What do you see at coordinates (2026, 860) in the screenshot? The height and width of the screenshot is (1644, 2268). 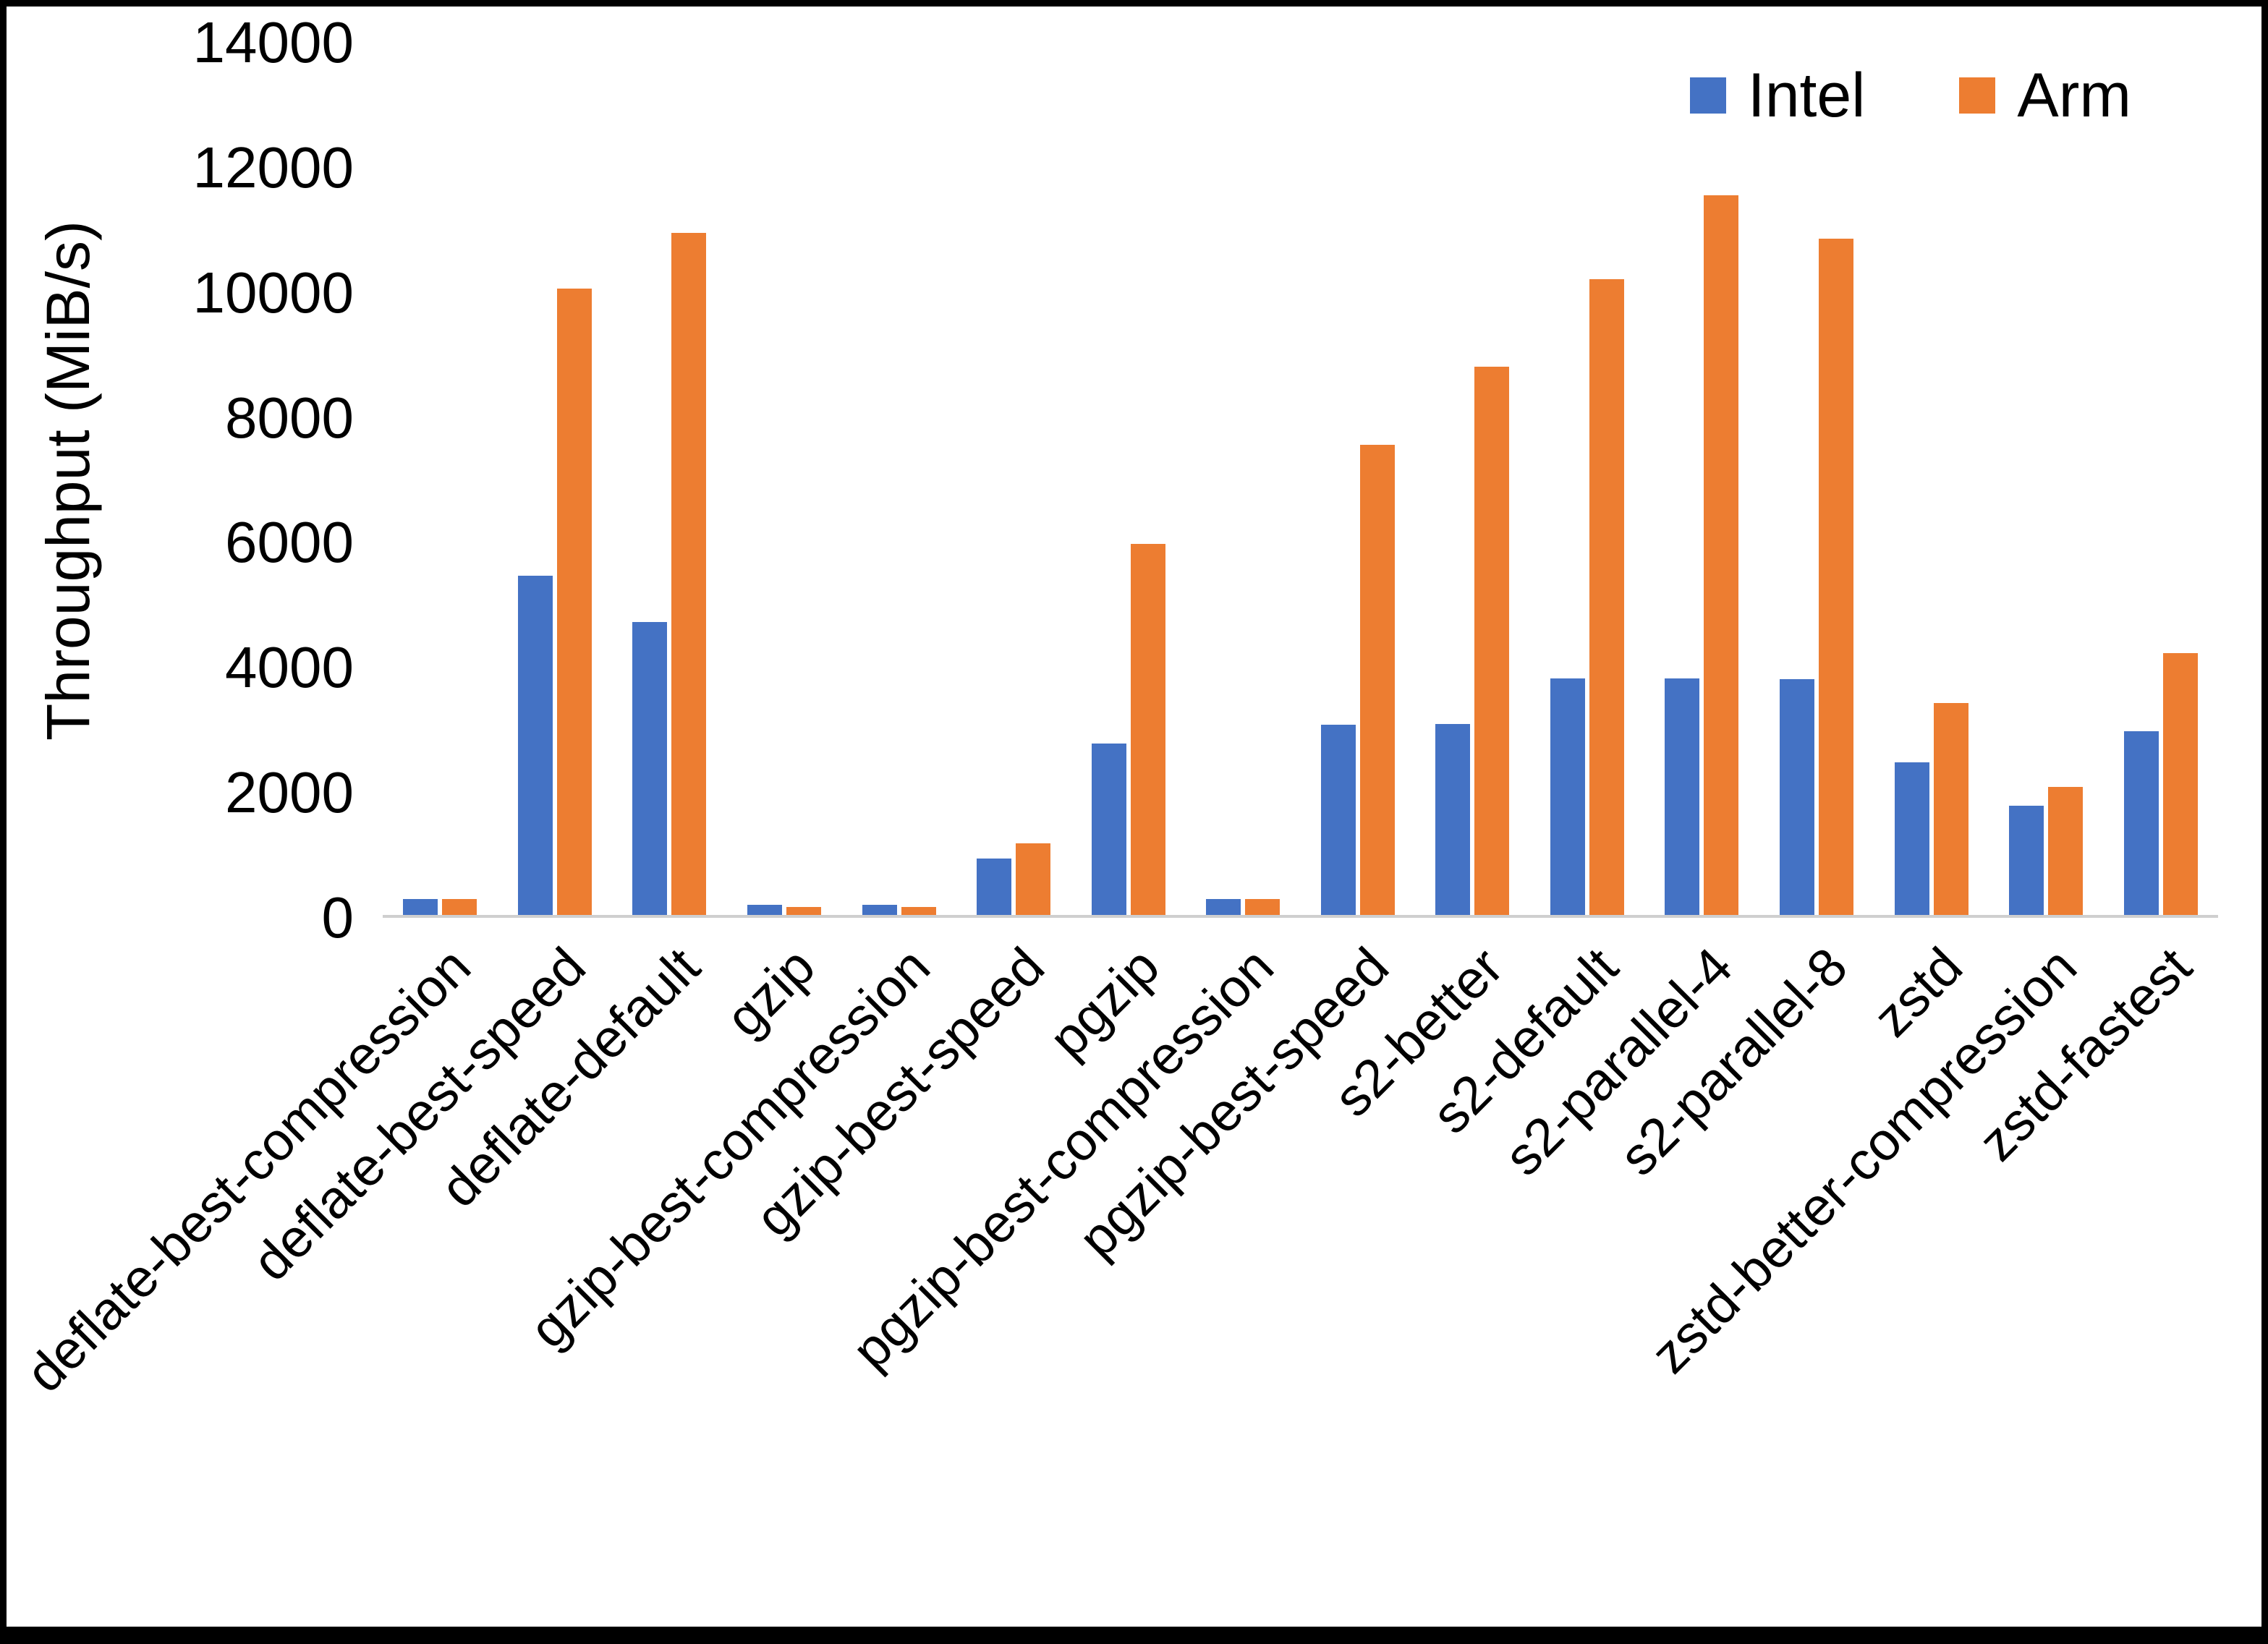 I see `bar-intel-zstd-better-compression` at bounding box center [2026, 860].